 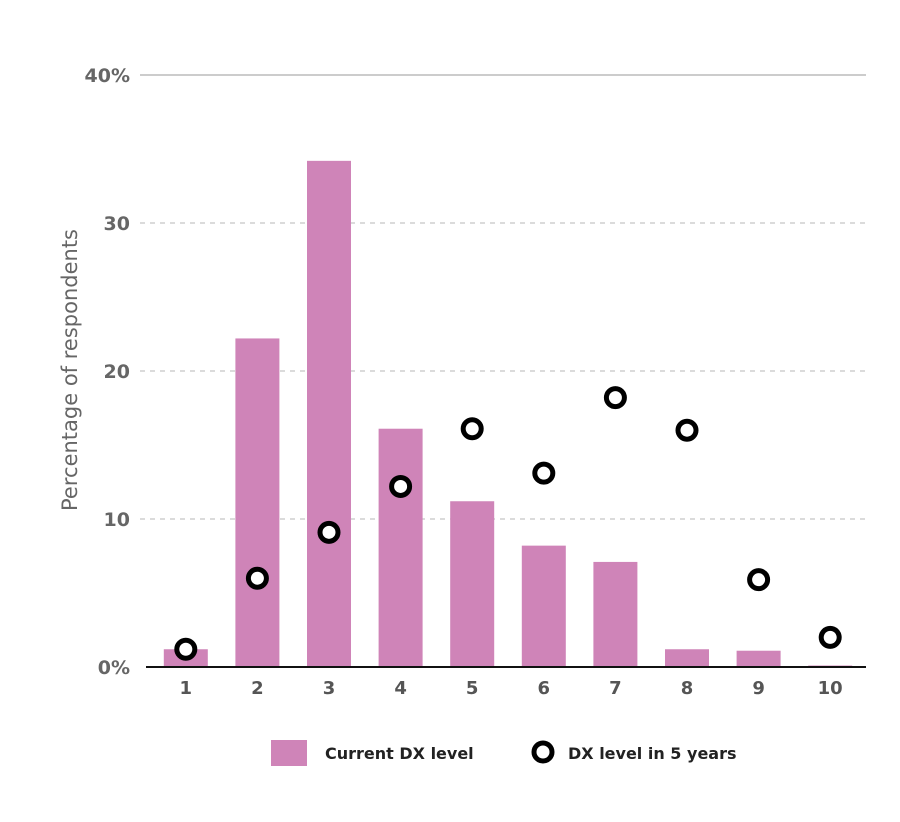 What do you see at coordinates (117, 520) in the screenshot?
I see `y-tick-label: 10` at bounding box center [117, 520].